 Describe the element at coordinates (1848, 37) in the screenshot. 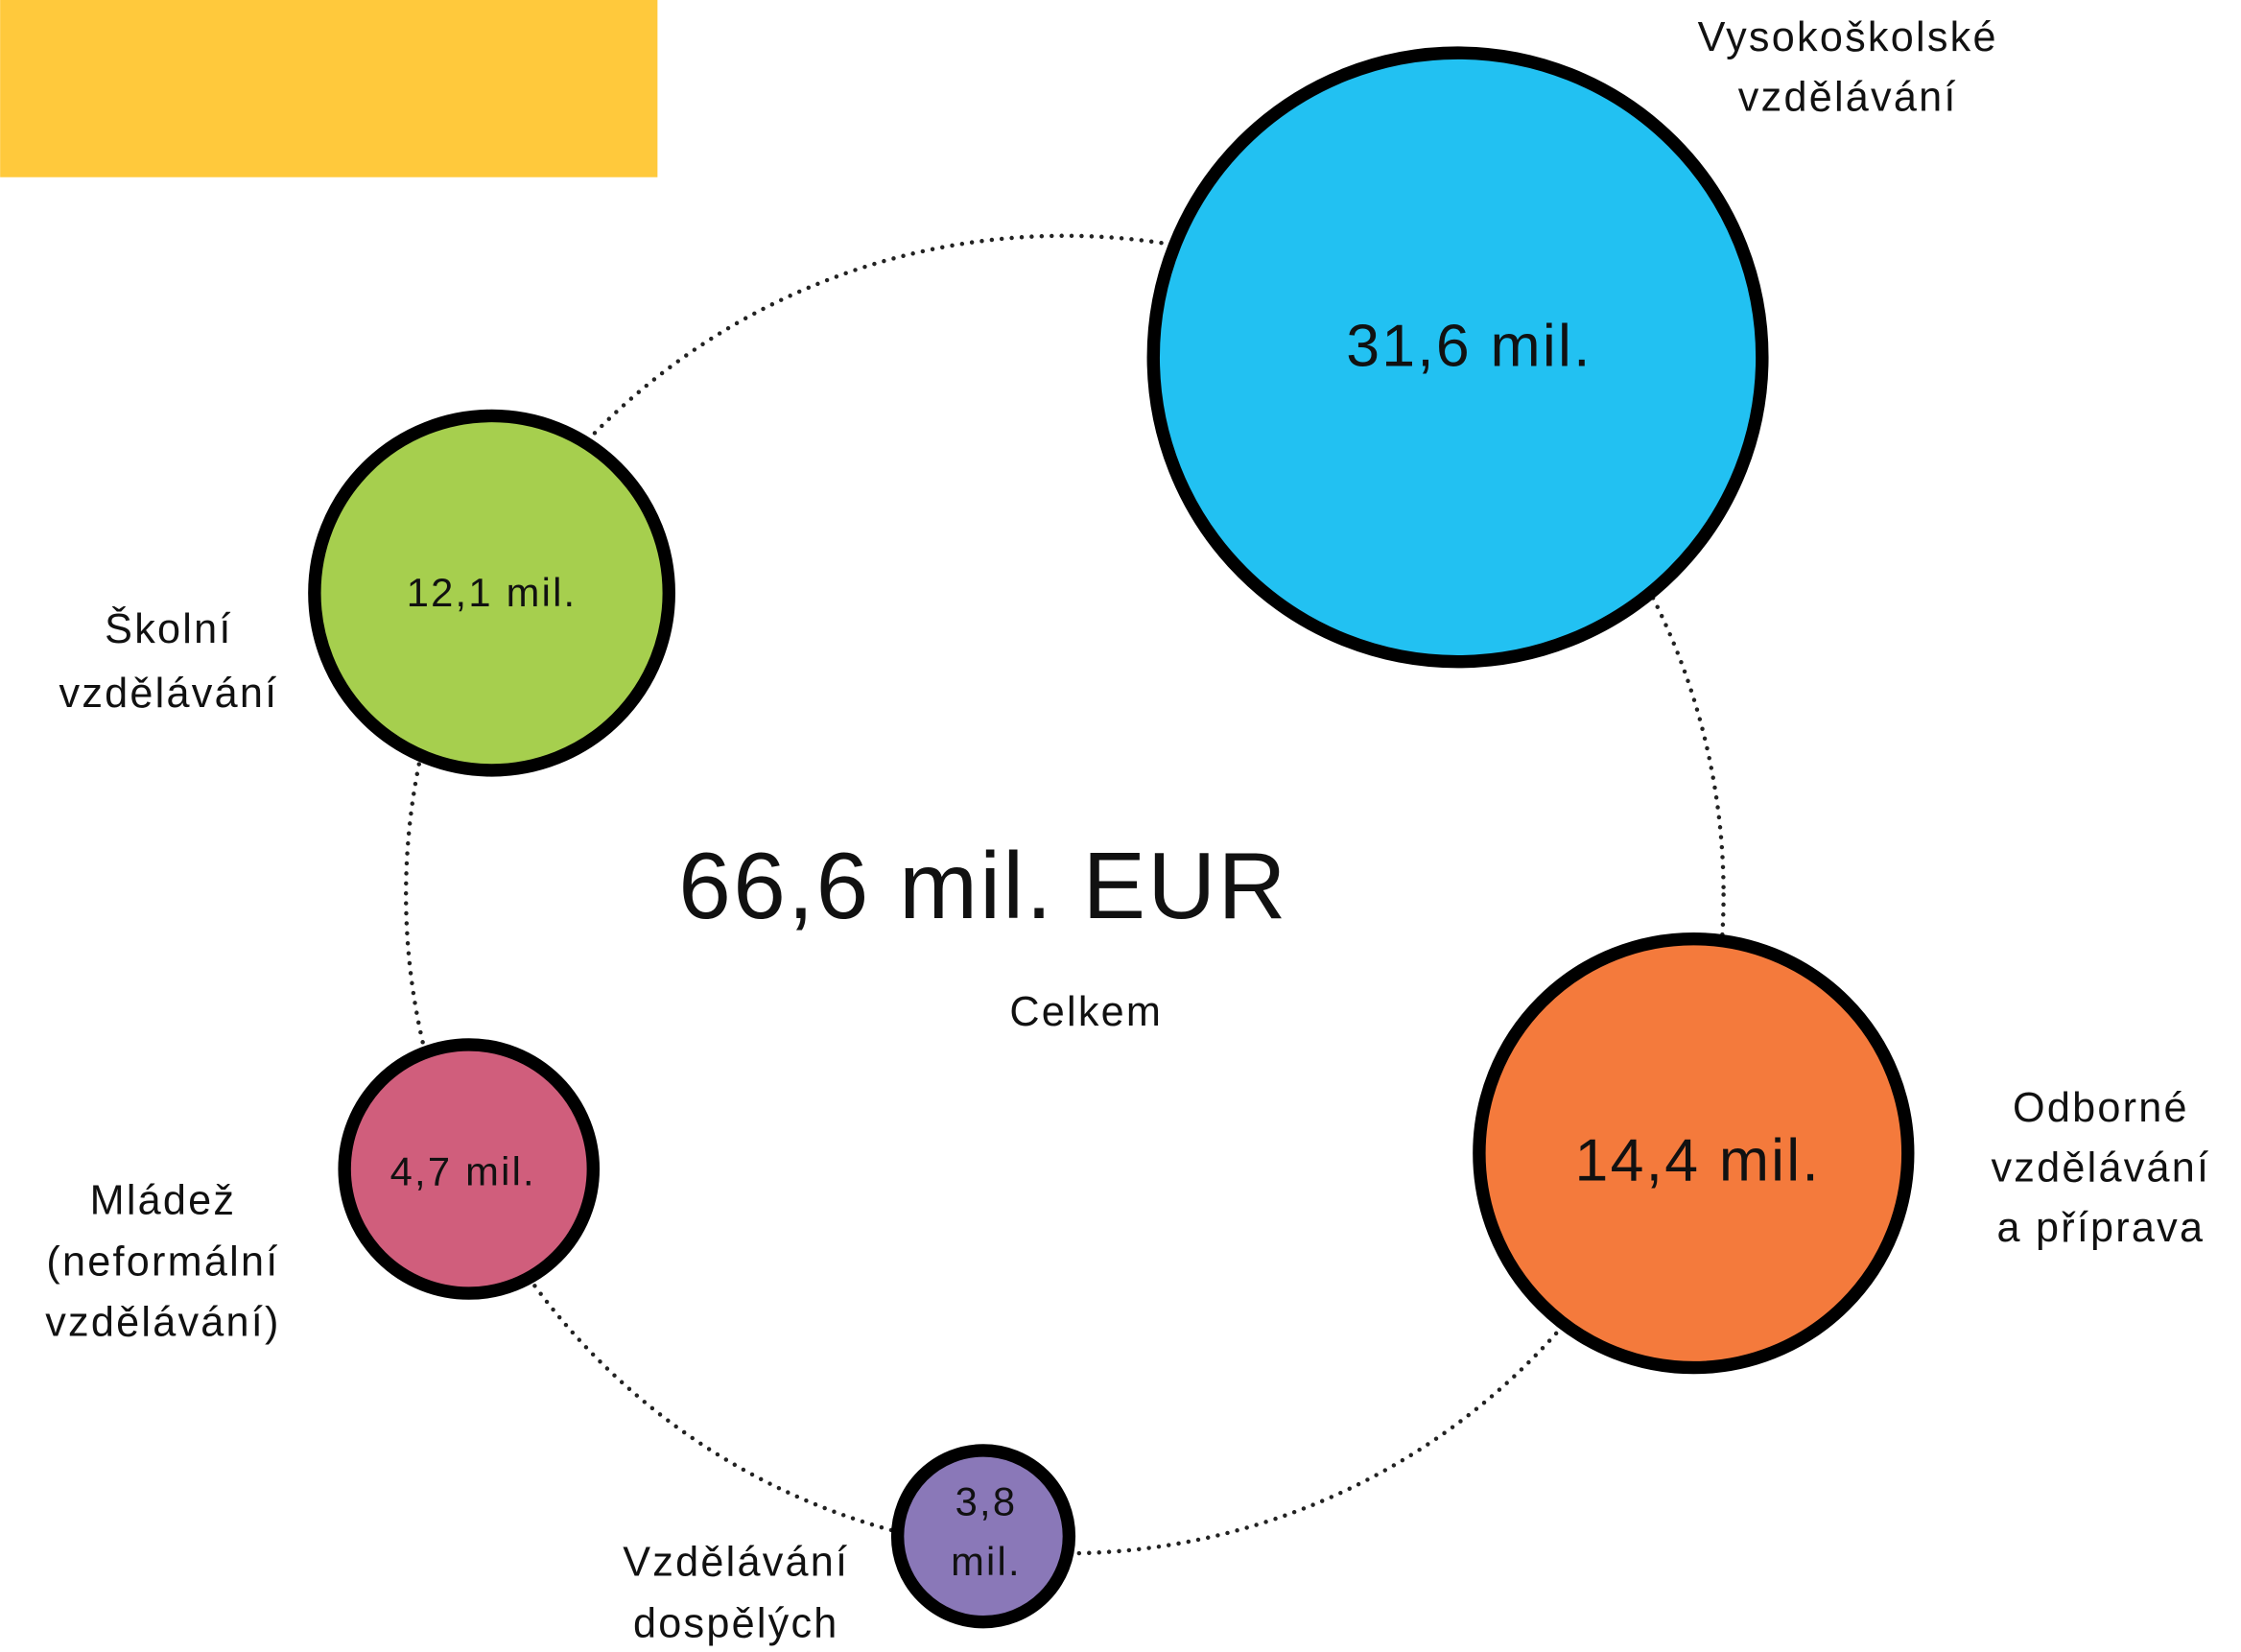

I see `label: Vysokoškolské` at that location.